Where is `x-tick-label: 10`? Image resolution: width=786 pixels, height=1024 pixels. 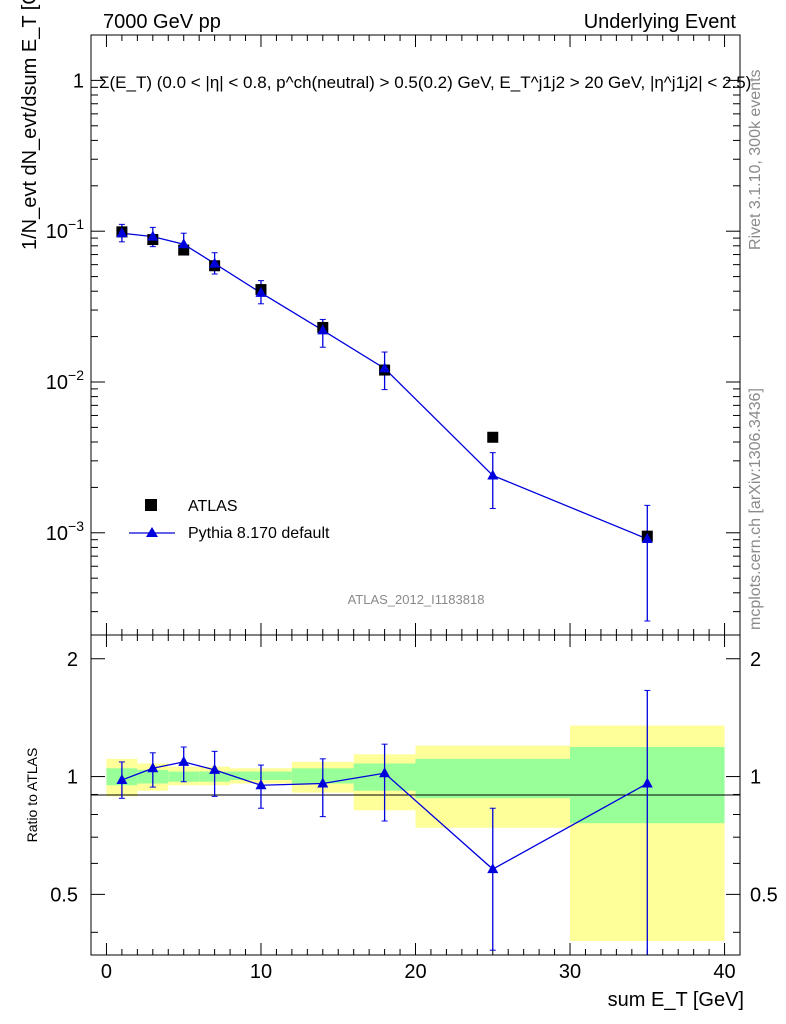 x-tick-label: 10 is located at coordinates (261, 972).